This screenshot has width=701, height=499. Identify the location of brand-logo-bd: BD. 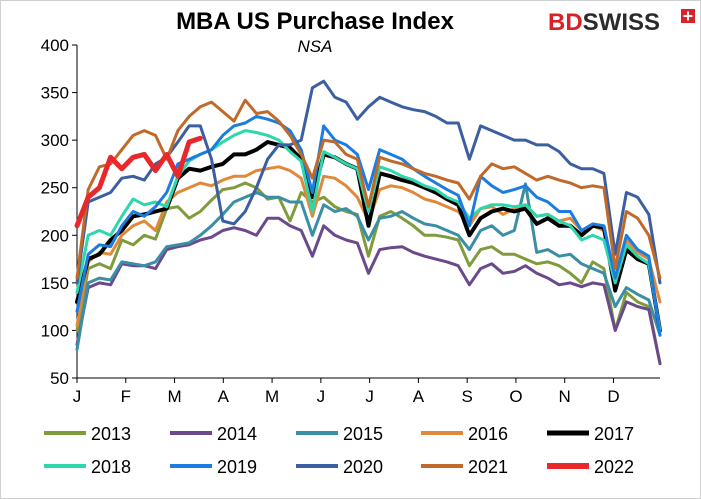
(565, 22).